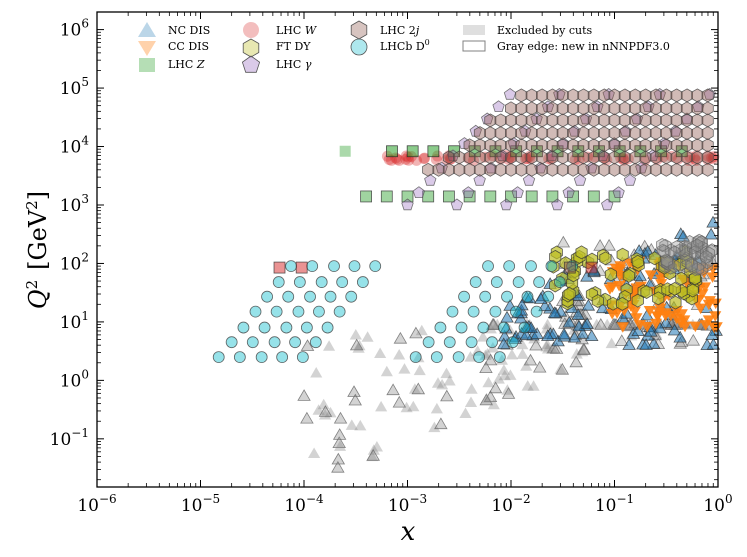 The image size is (747, 557). What do you see at coordinates (474, 46) in the screenshot?
I see `legend-marker-gray-edge` at bounding box center [474, 46].